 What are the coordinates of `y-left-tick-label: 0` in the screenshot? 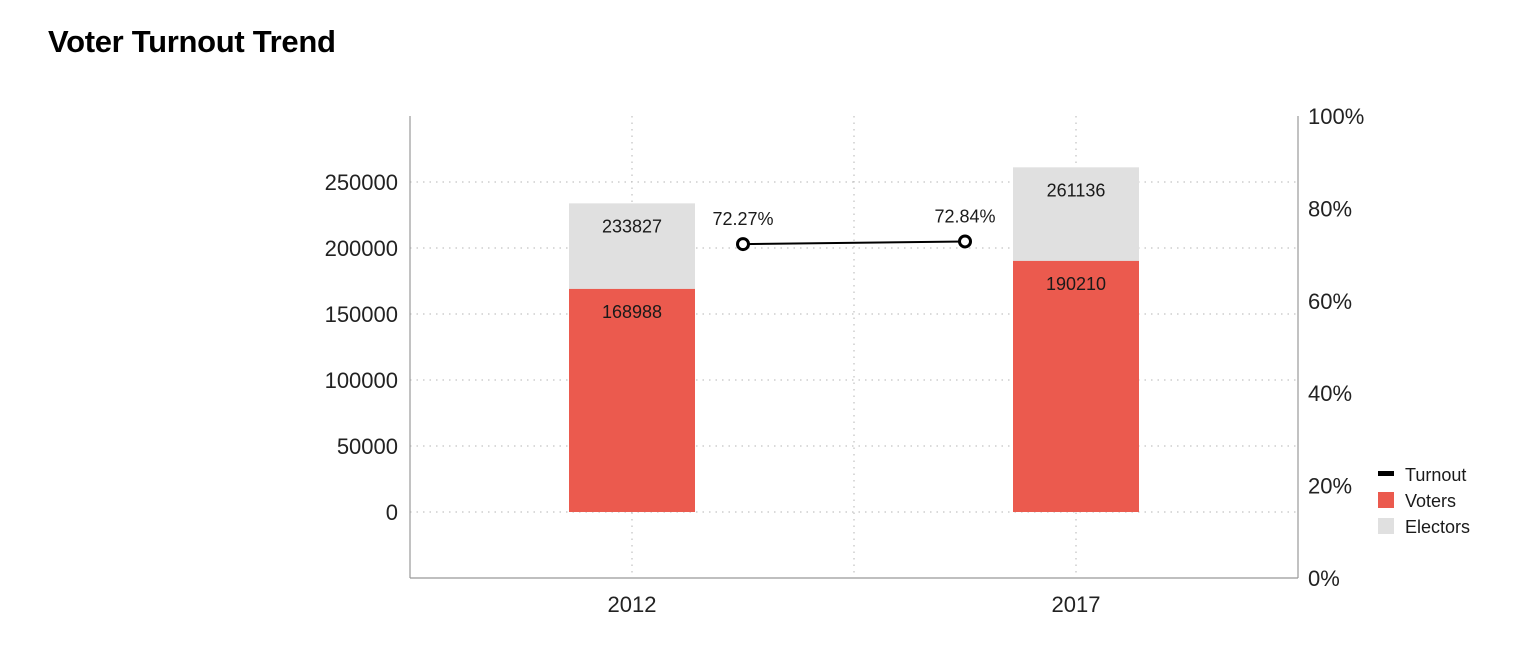 It's located at (392, 512).